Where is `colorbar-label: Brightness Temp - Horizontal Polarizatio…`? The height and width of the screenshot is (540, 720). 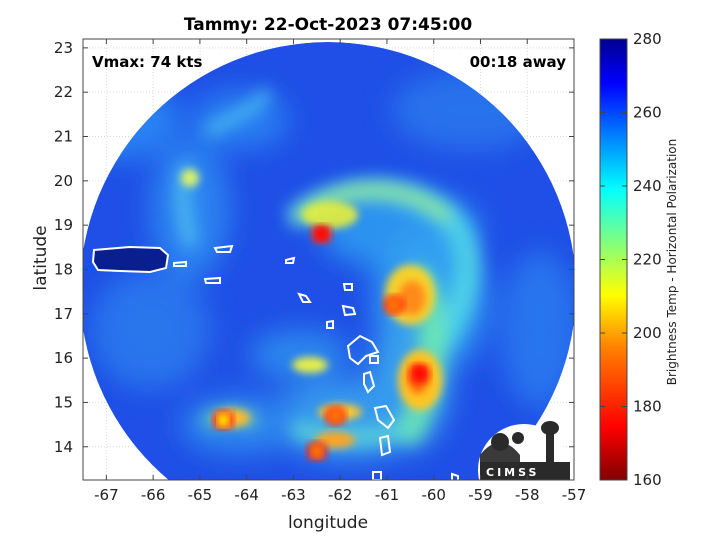 colorbar-label: Brightness Temp - Horizontal Polarizatio… is located at coordinates (672, 262).